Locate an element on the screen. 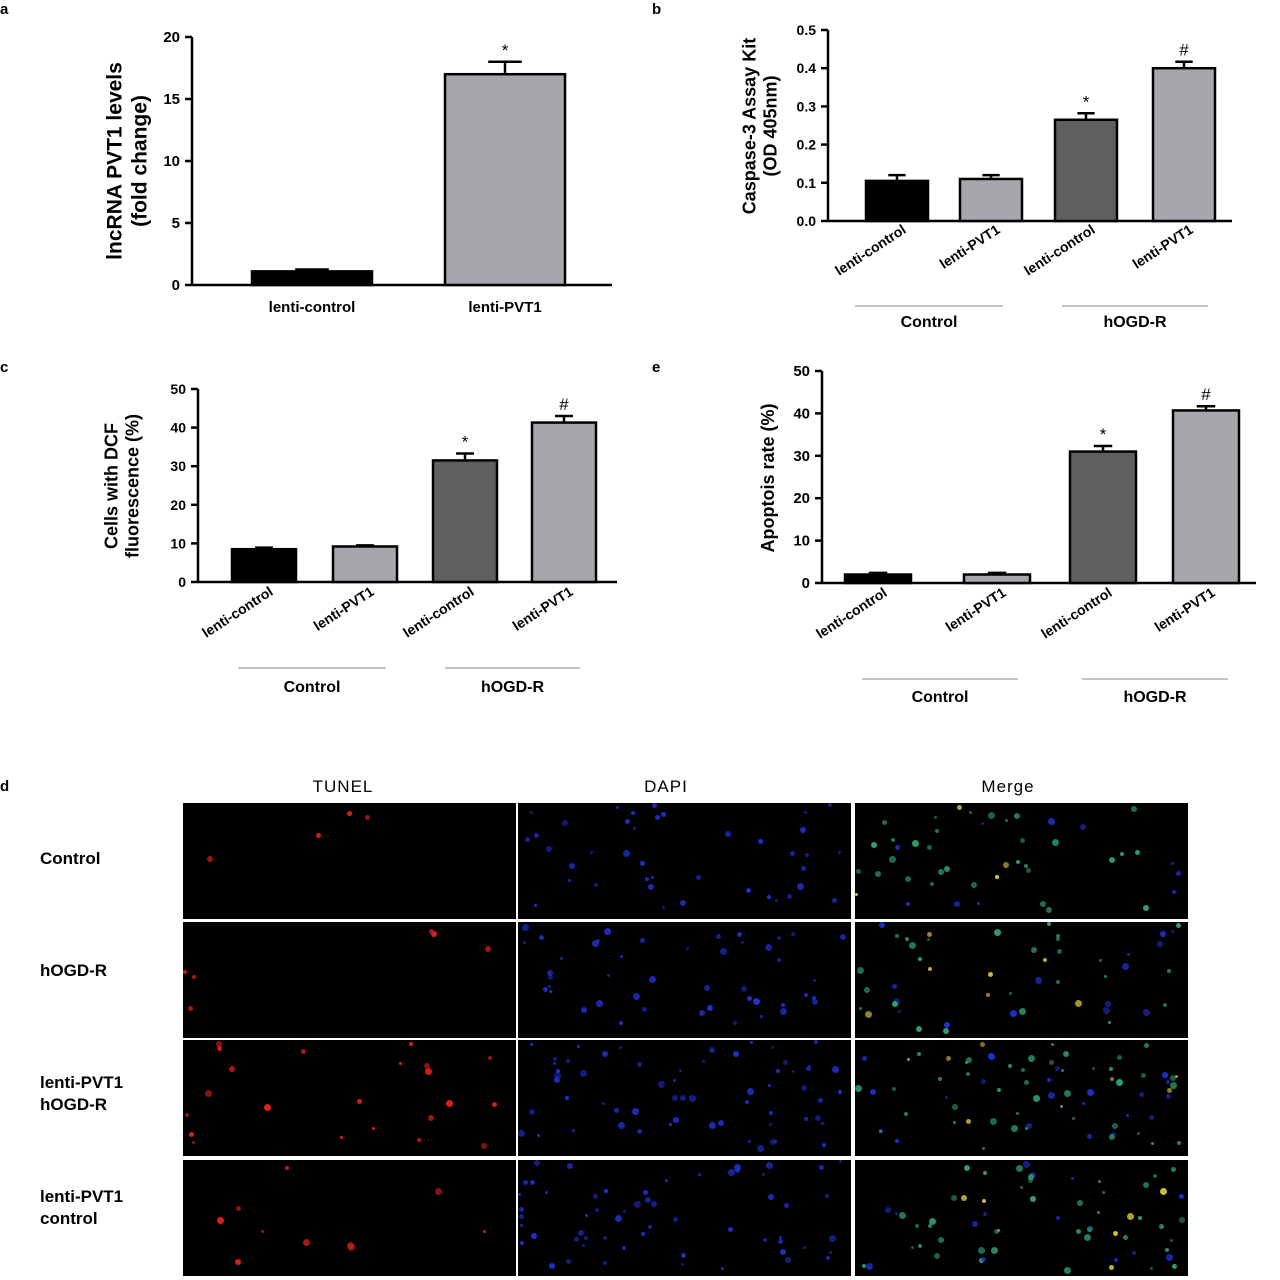  y-axis-title: lncRNA PVT1 levels(fold change) is located at coordinates (128, 161).